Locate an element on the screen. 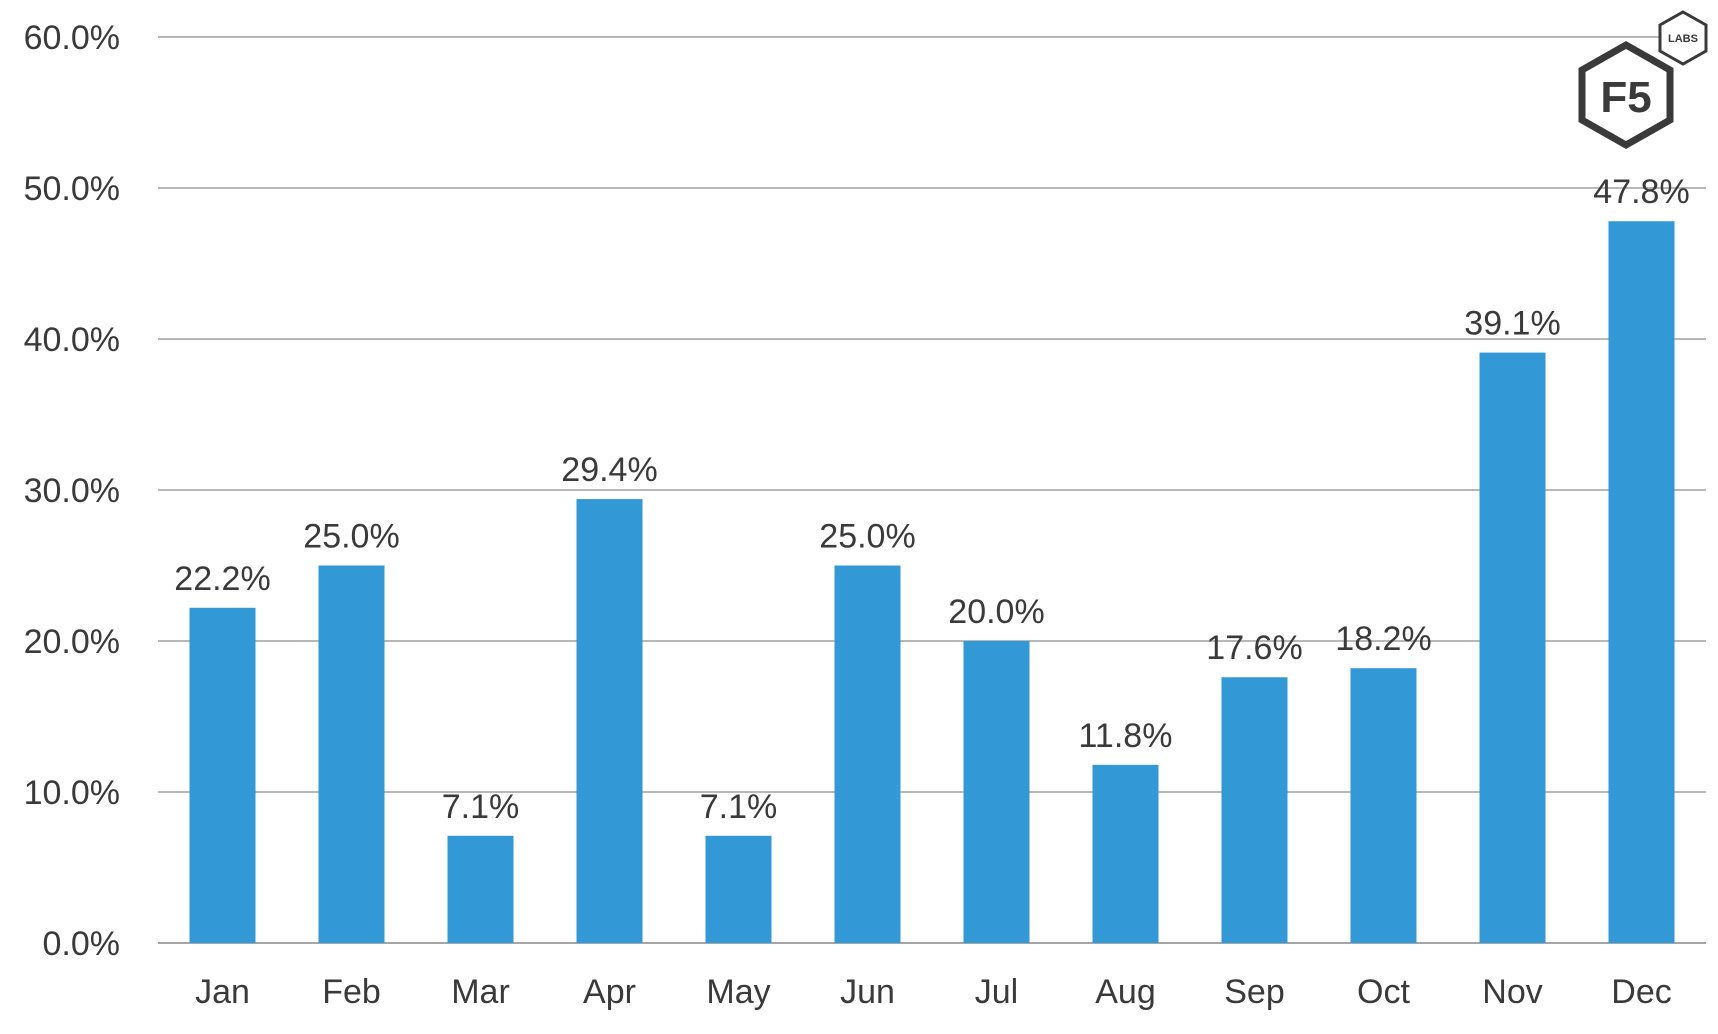 This screenshot has height=1034, width=1718. data-label-dec: 47.8% is located at coordinates (1641, 192).